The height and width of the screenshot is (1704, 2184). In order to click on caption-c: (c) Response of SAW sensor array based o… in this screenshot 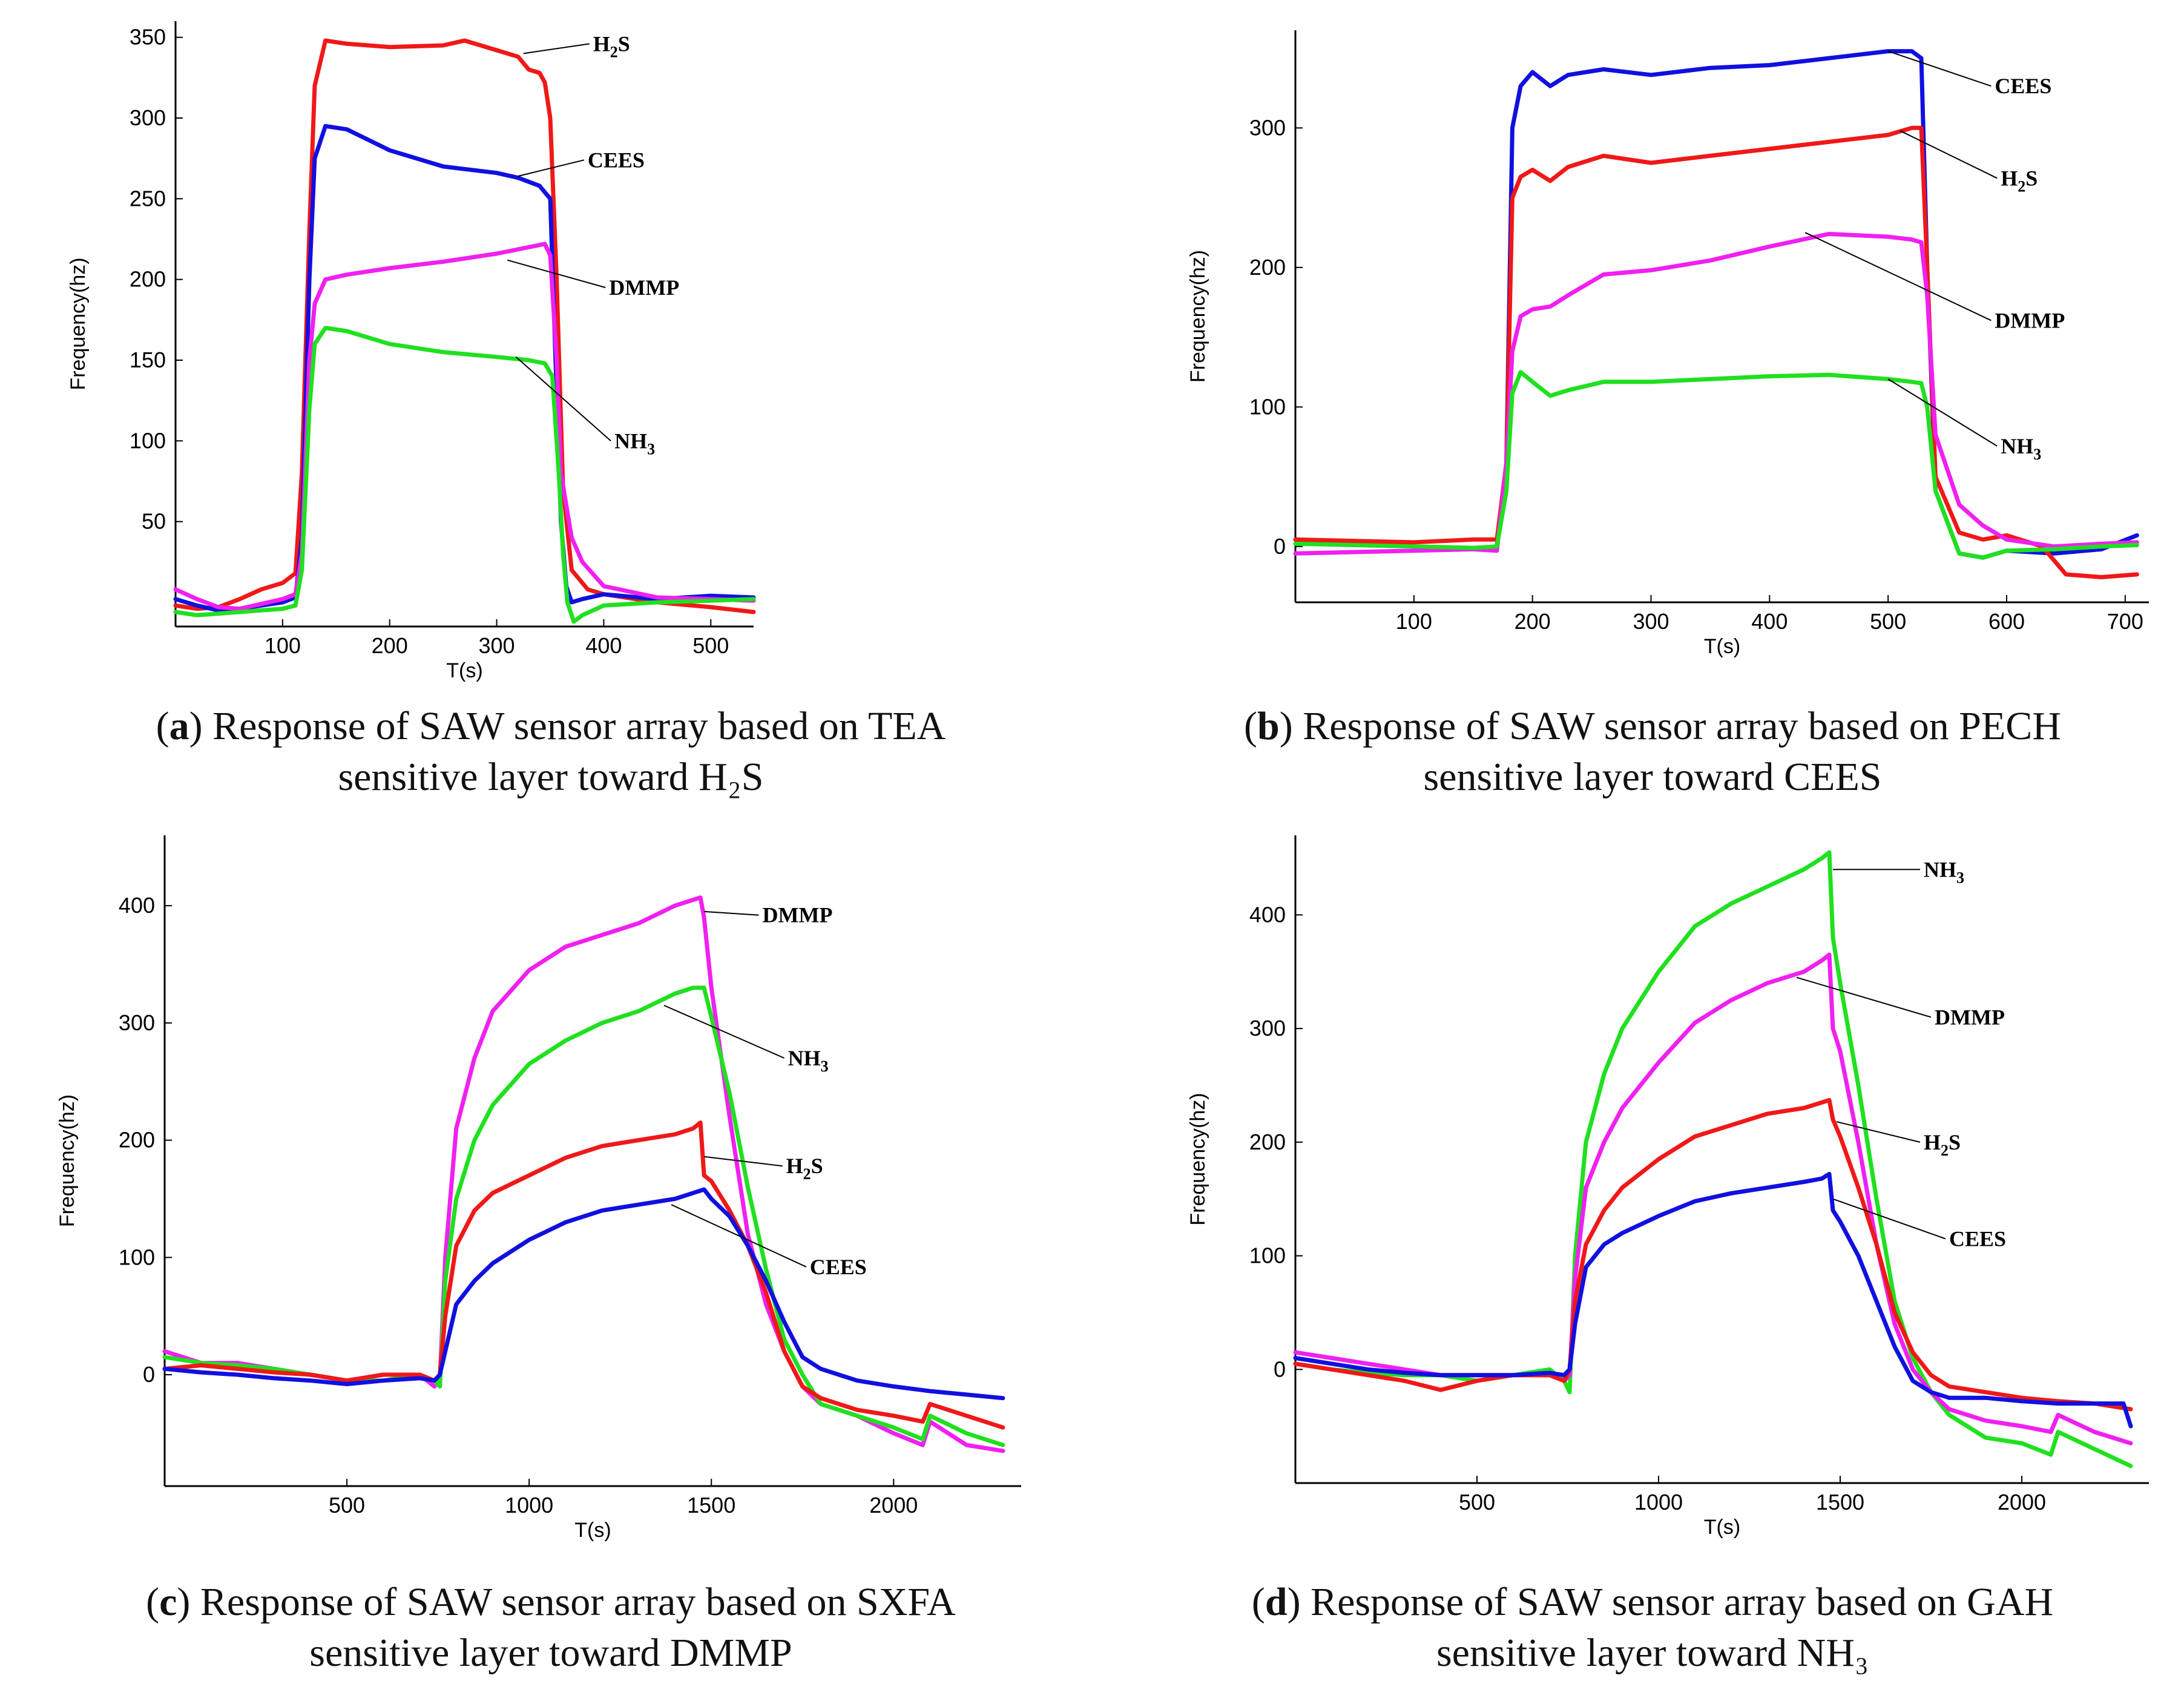, I will do `click(551, 1628)`.